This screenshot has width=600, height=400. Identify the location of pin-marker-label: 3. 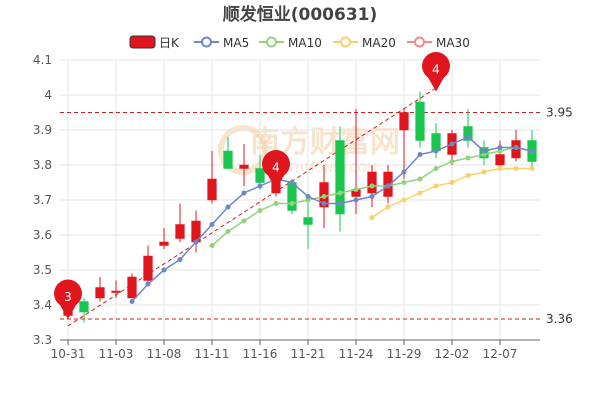
(68, 297).